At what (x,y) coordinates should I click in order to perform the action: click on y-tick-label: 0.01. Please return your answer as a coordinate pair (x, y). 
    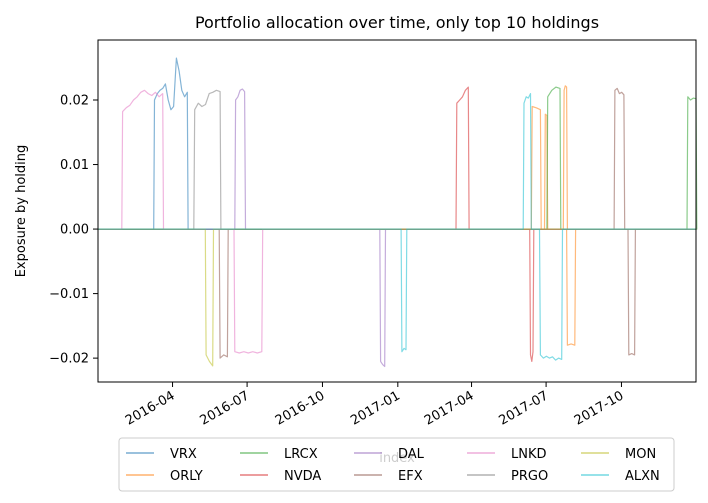
    Looking at the image, I should click on (74, 165).